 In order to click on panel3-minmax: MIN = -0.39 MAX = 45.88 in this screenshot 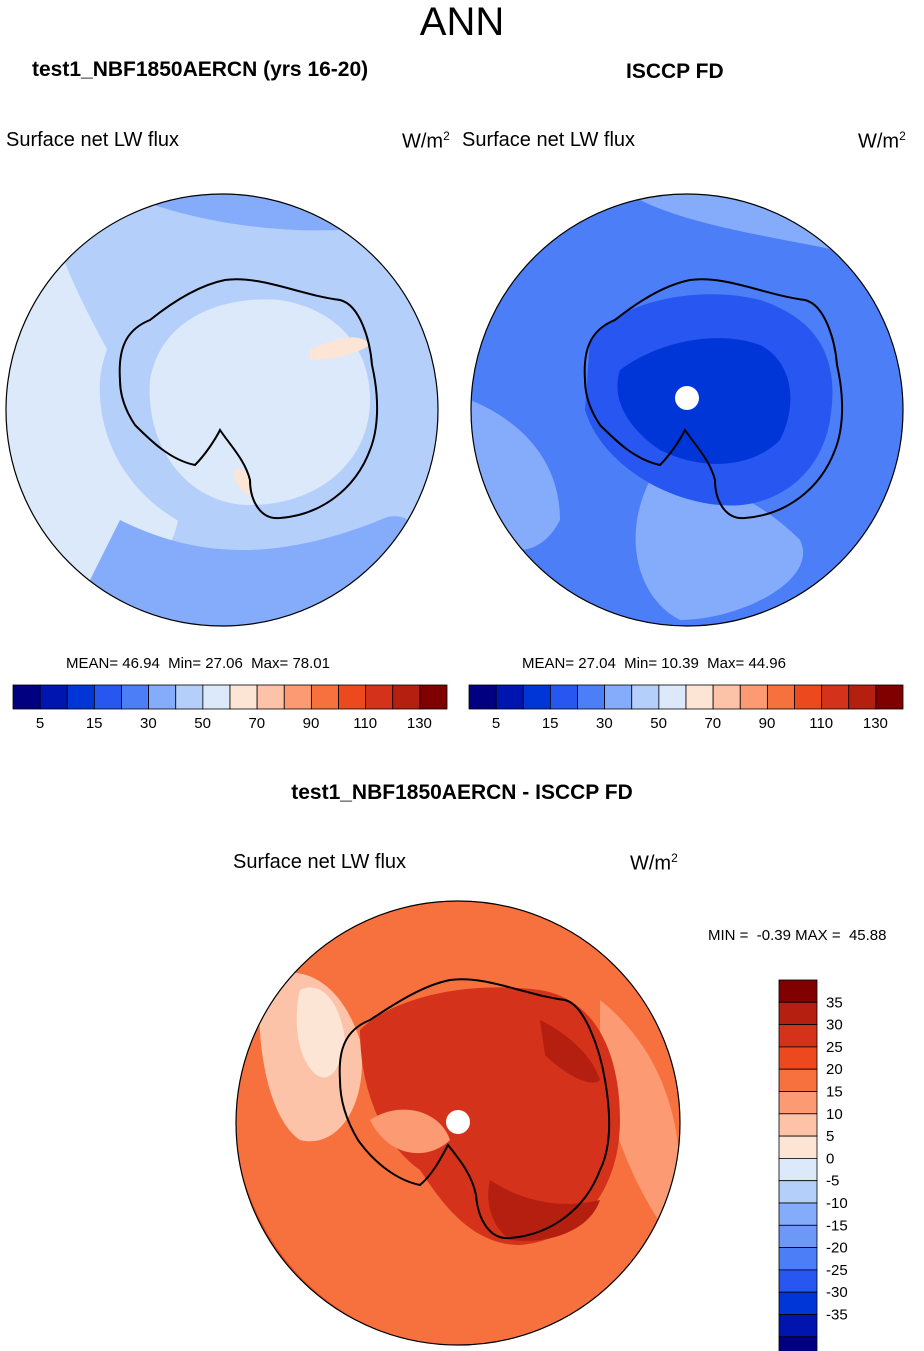, I will do `click(797, 935)`.